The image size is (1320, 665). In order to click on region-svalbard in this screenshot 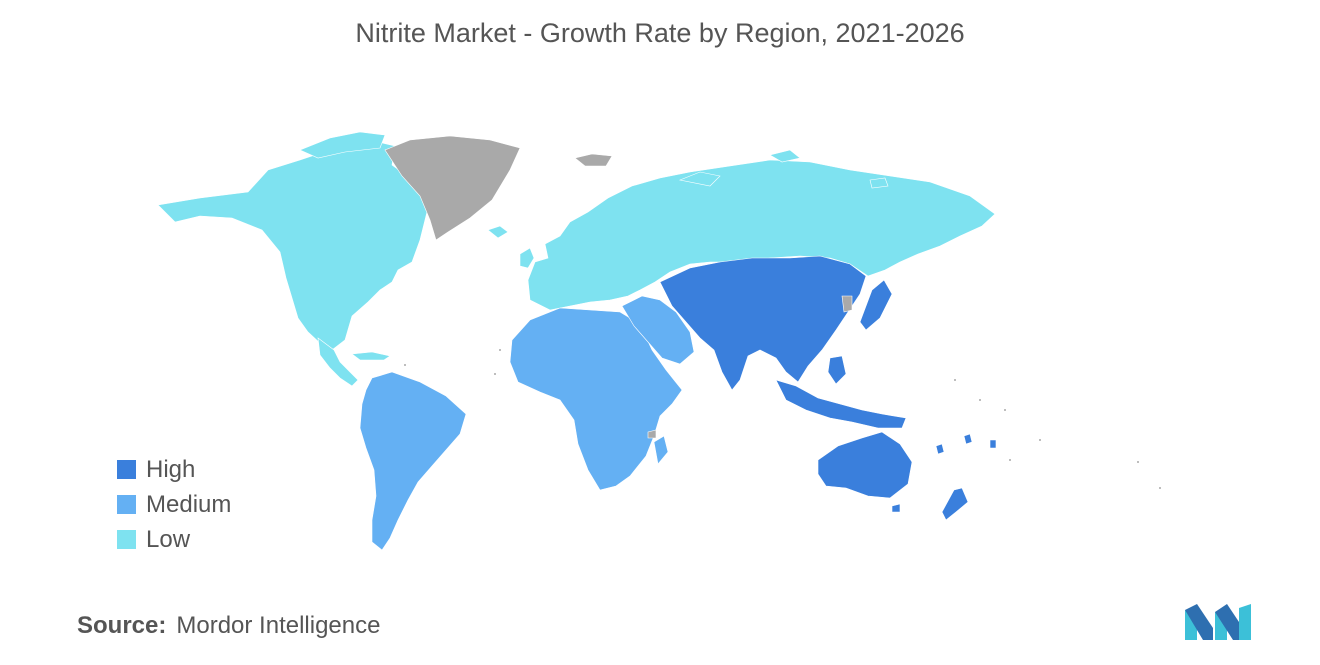, I will do `click(593, 160)`.